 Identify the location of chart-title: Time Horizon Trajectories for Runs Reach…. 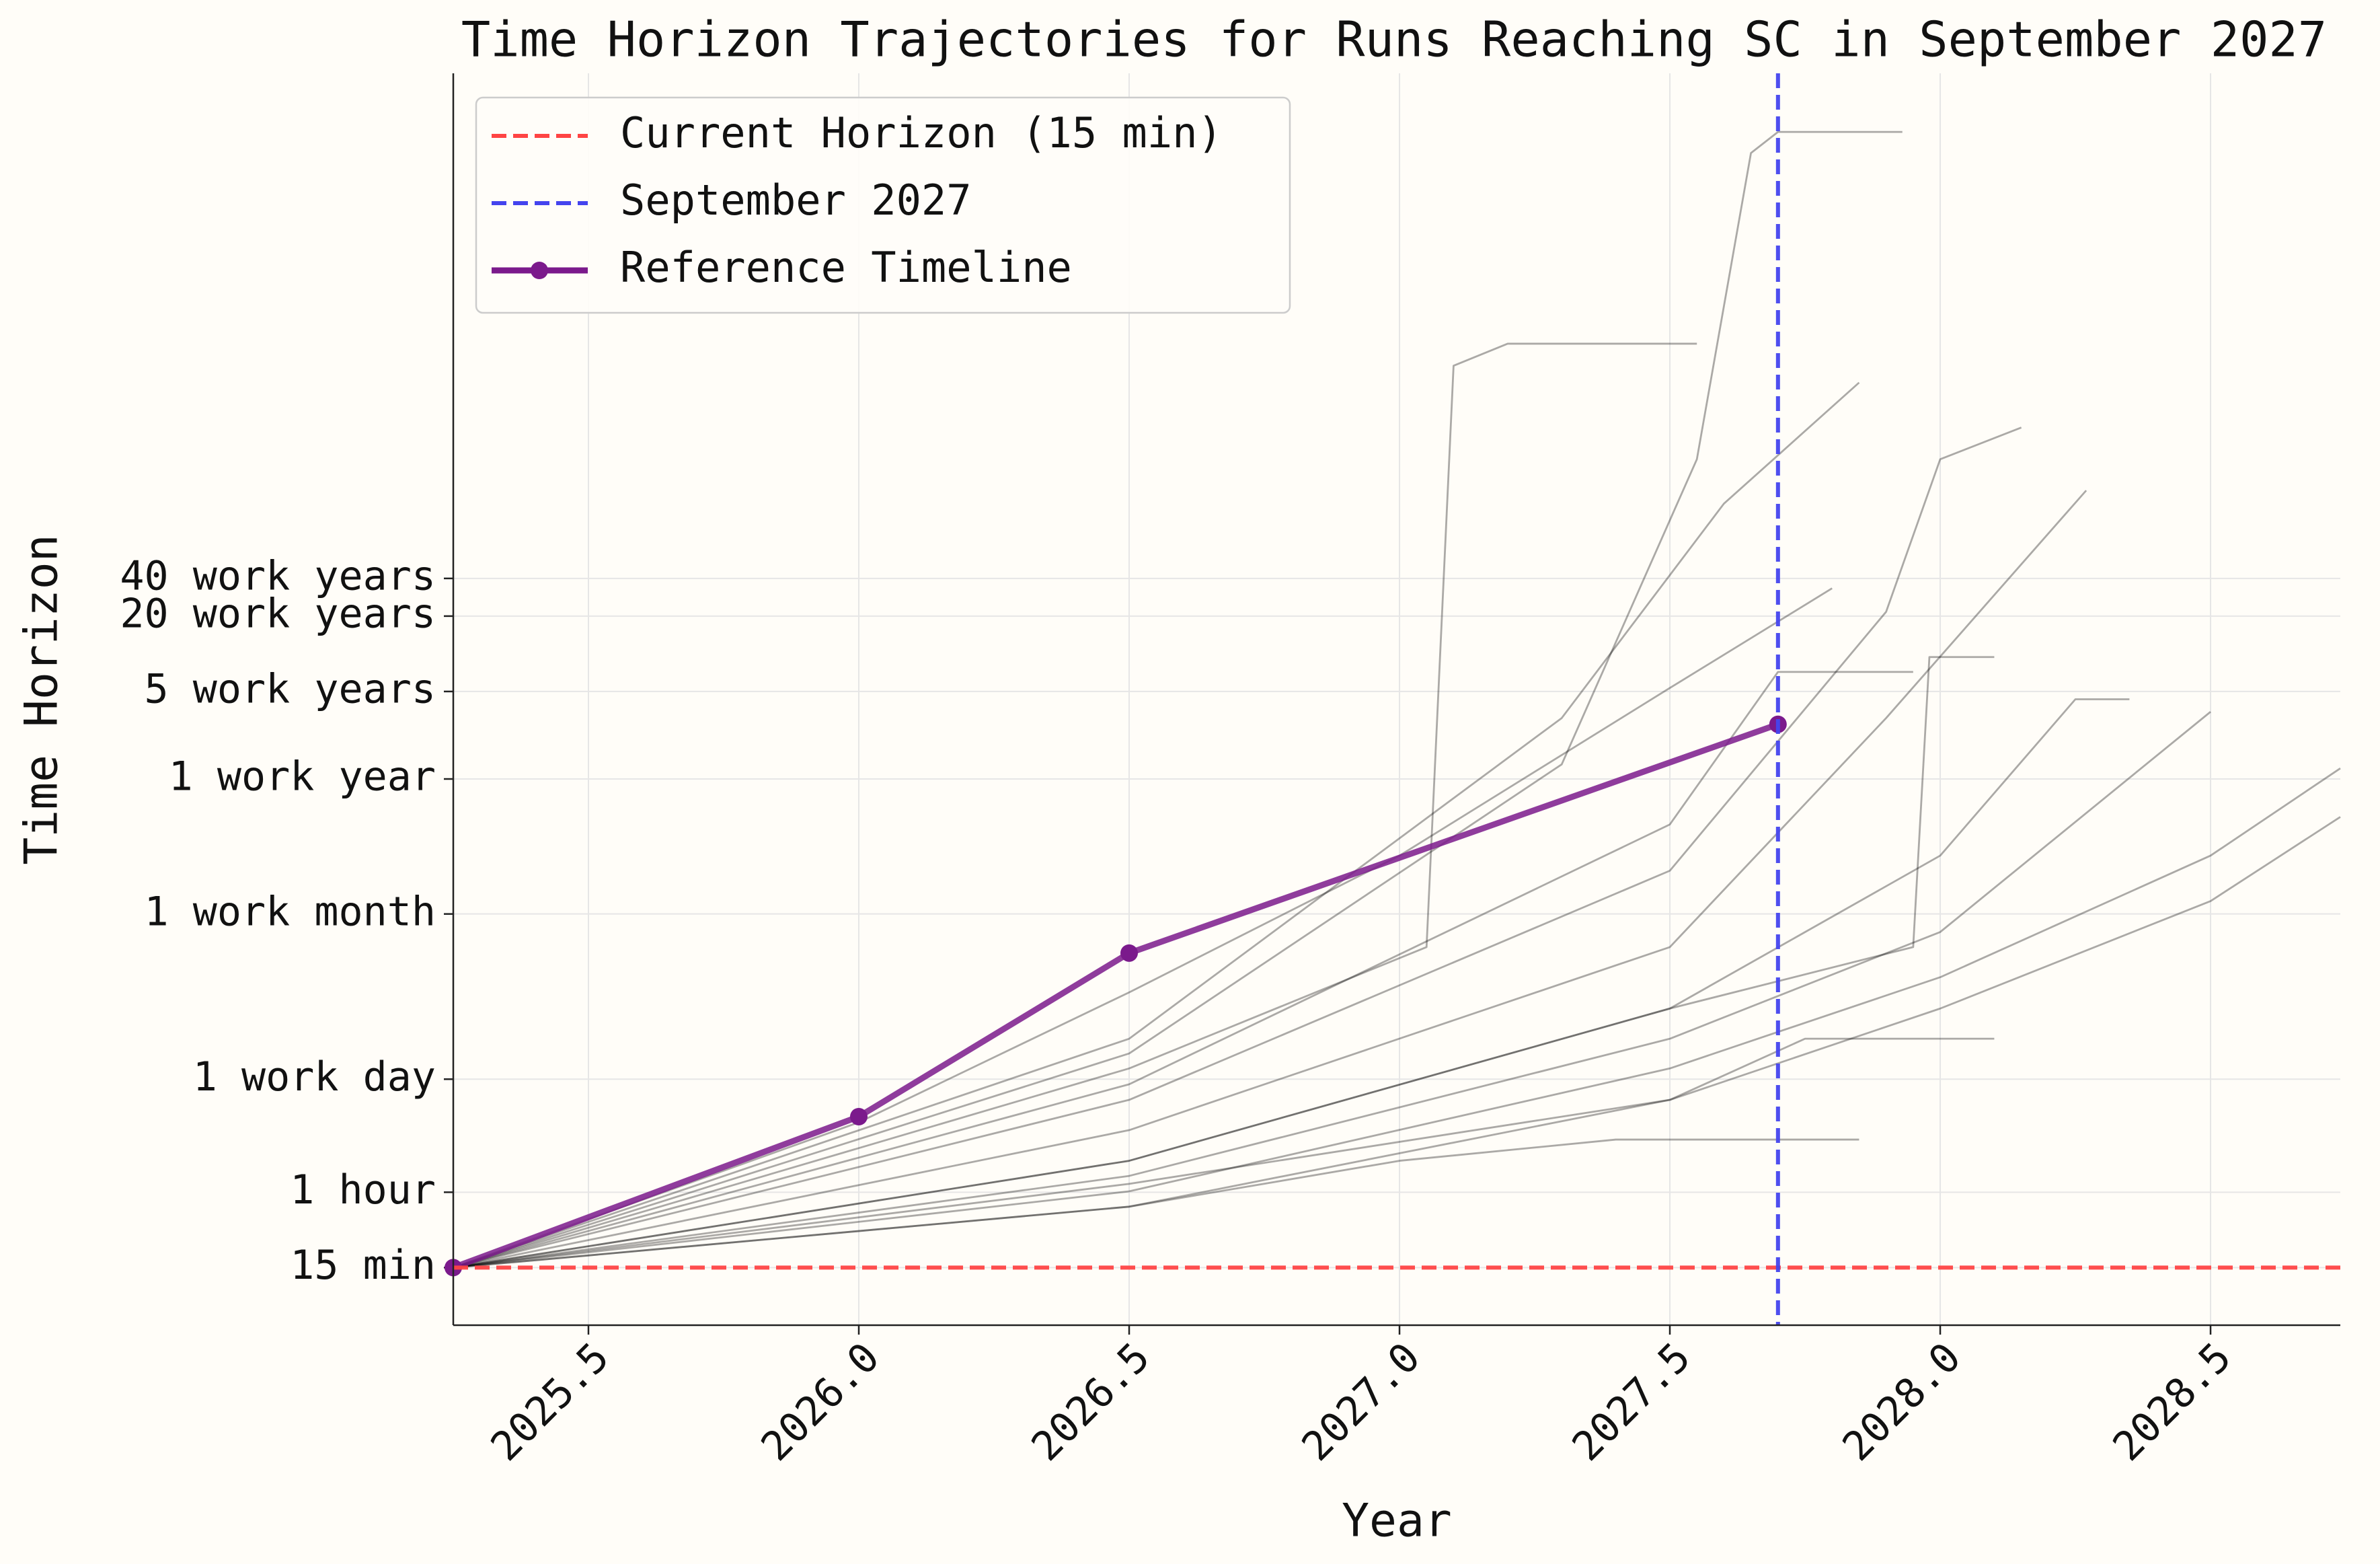
(1394, 39).